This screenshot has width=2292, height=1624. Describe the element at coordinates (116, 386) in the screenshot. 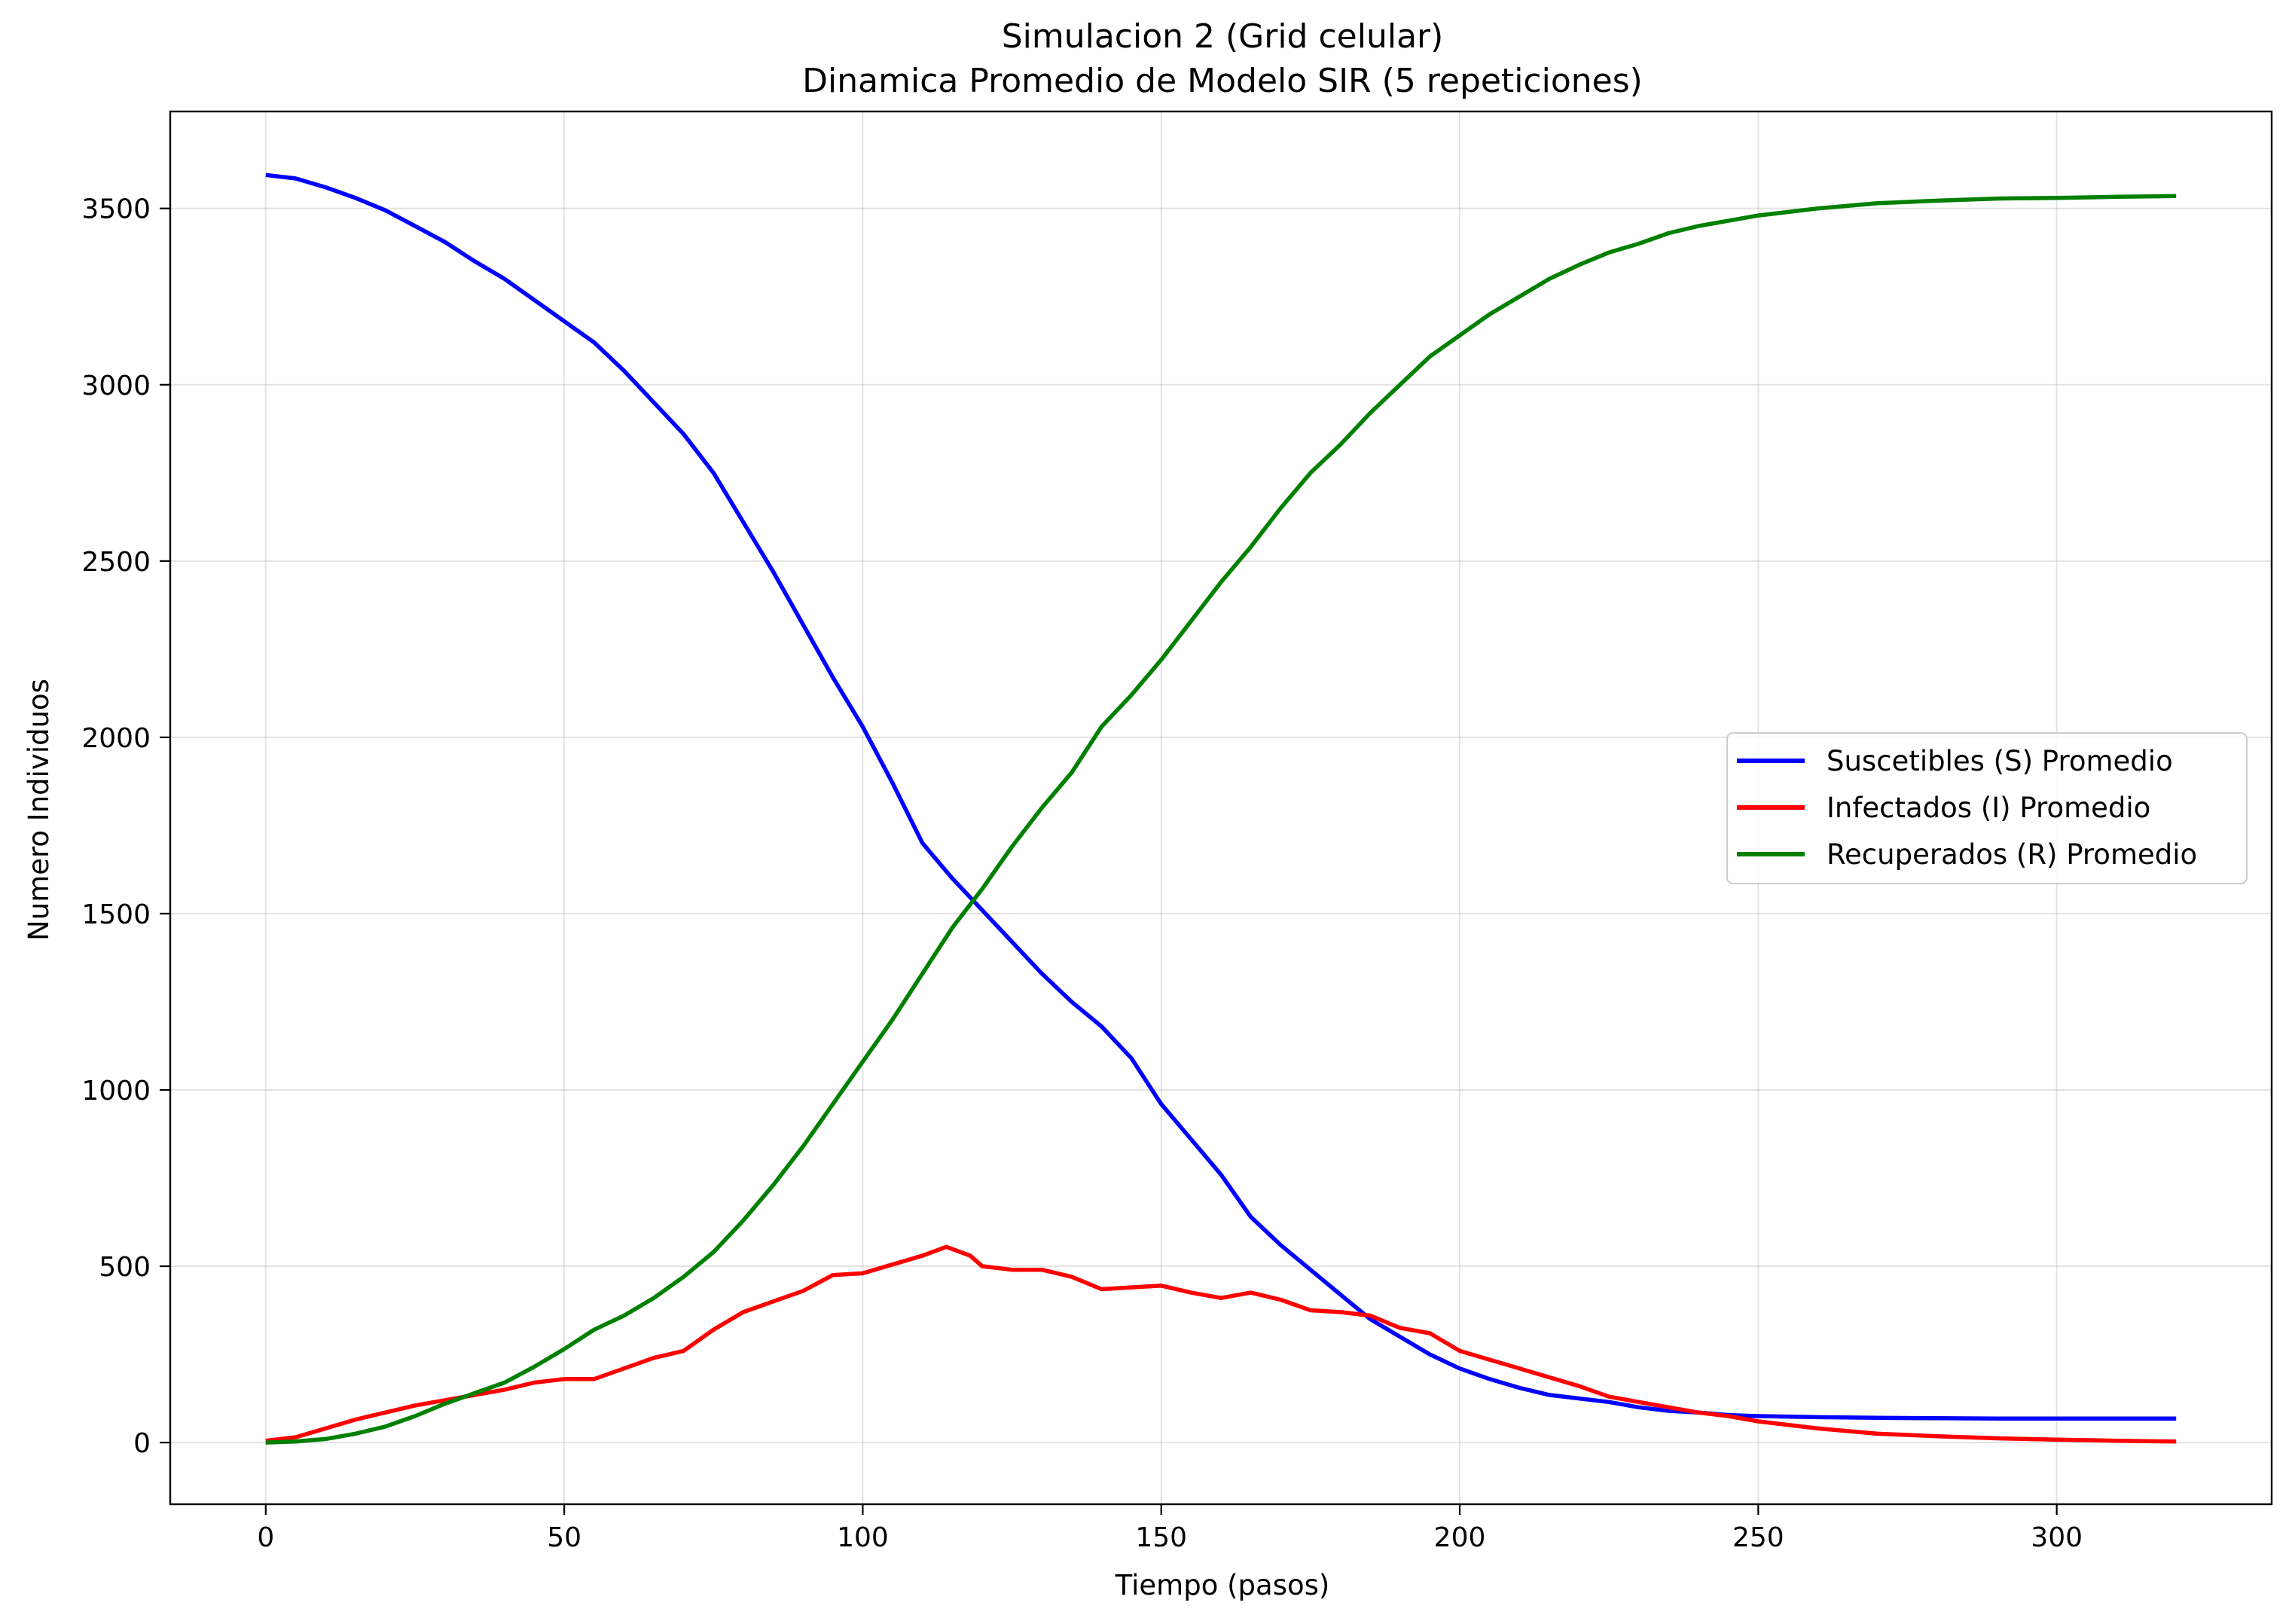

I see `y-tick-label: 3000` at that location.